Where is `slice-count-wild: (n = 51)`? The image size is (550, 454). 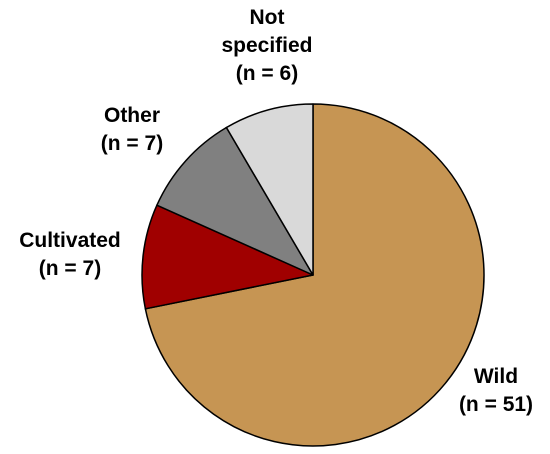
slice-count-wild: (n = 51) is located at coordinates (496, 404).